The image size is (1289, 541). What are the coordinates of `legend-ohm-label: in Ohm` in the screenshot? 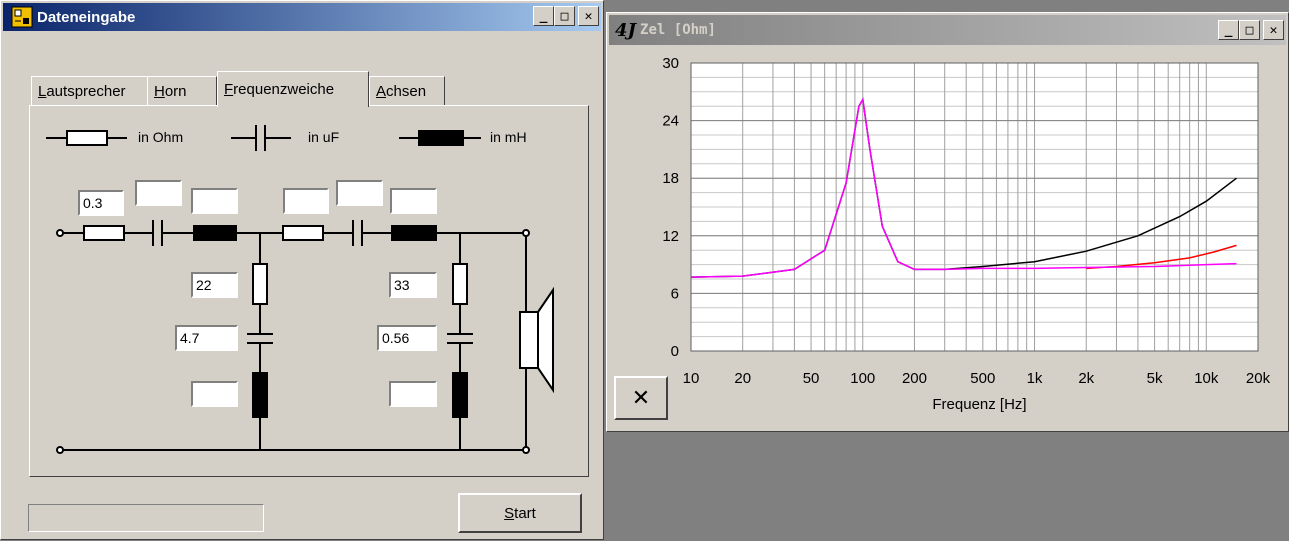 It's located at (161, 137).